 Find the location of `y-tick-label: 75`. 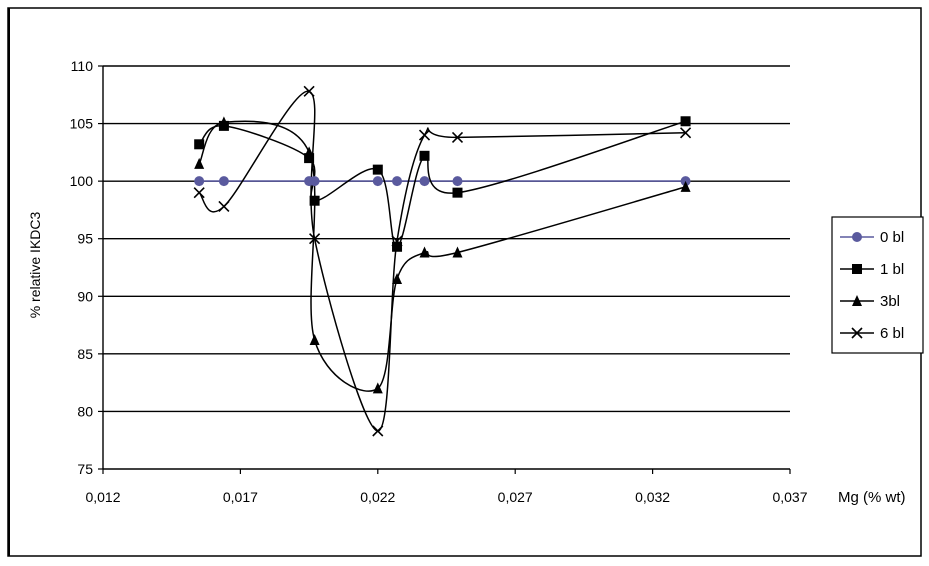

y-tick-label: 75 is located at coordinates (85, 469).